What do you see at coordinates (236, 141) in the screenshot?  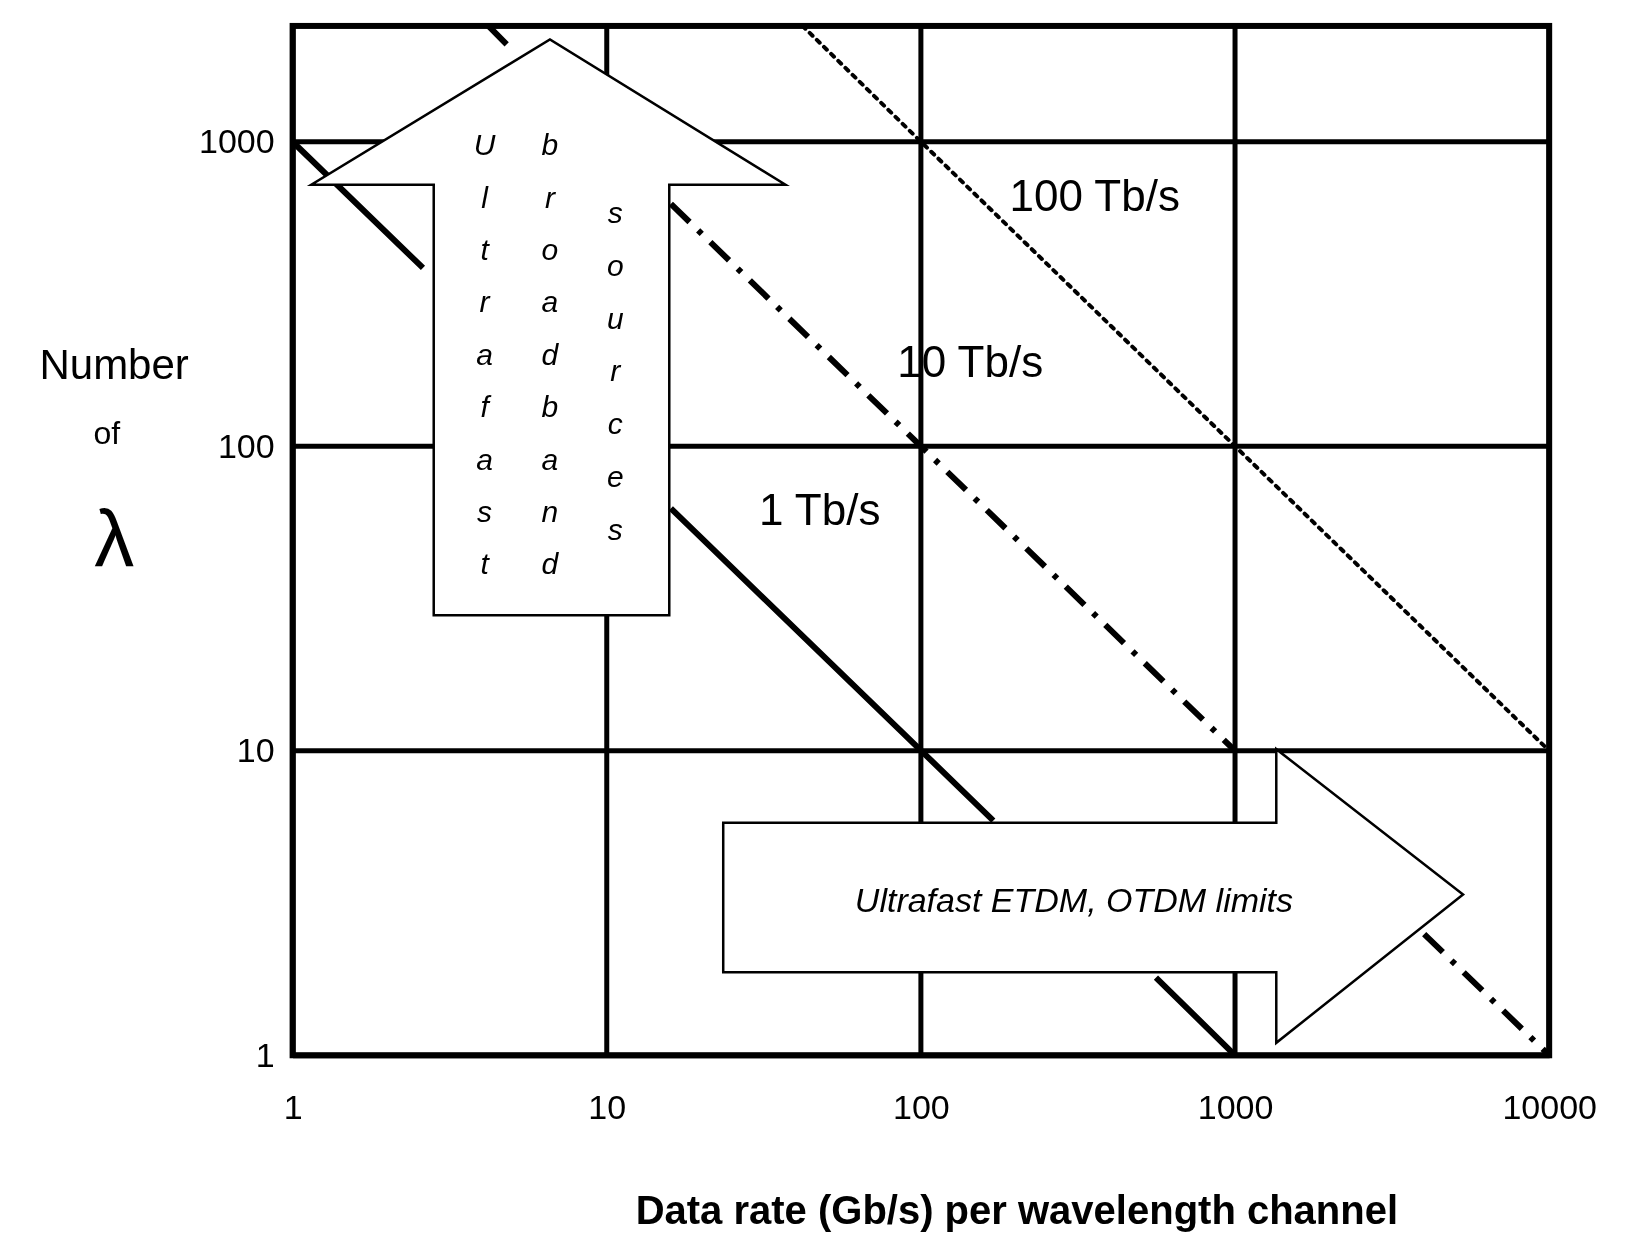 I see `y-tick-label: 1000` at bounding box center [236, 141].